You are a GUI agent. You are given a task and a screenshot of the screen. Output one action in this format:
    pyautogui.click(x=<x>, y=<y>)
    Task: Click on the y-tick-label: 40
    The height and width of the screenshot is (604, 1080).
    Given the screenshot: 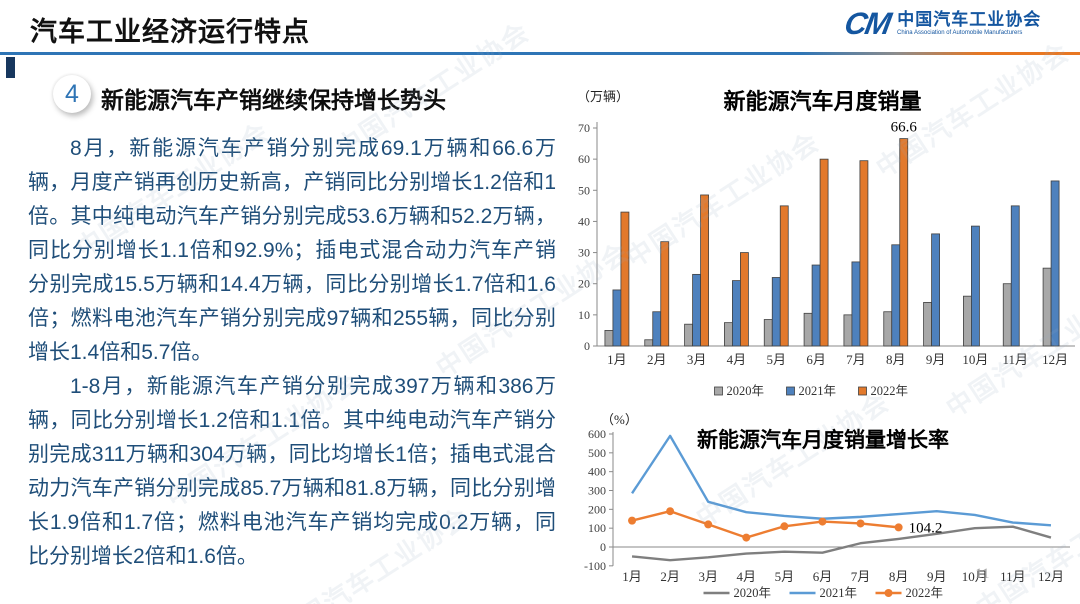 What is the action you would take?
    pyautogui.click(x=584, y=221)
    